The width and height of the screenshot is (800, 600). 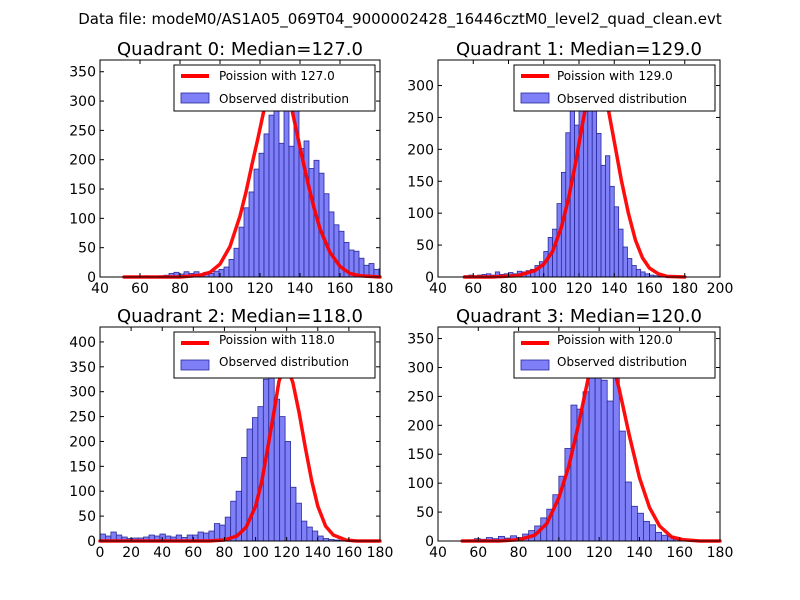 What do you see at coordinates (82, 343) in the screenshot?
I see `y-tick-label: 400` at bounding box center [82, 343].